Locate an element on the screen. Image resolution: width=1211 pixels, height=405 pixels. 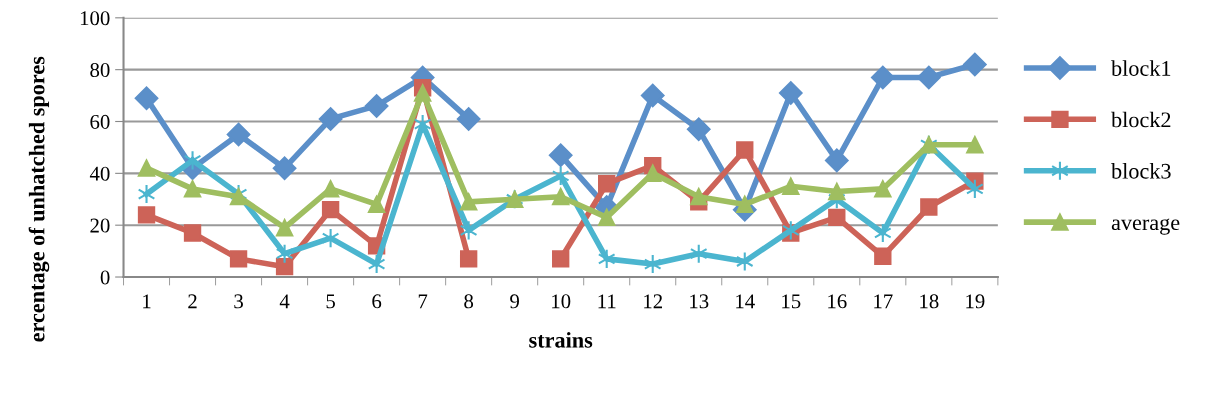
x-tick-label: 10 is located at coordinates (561, 301).